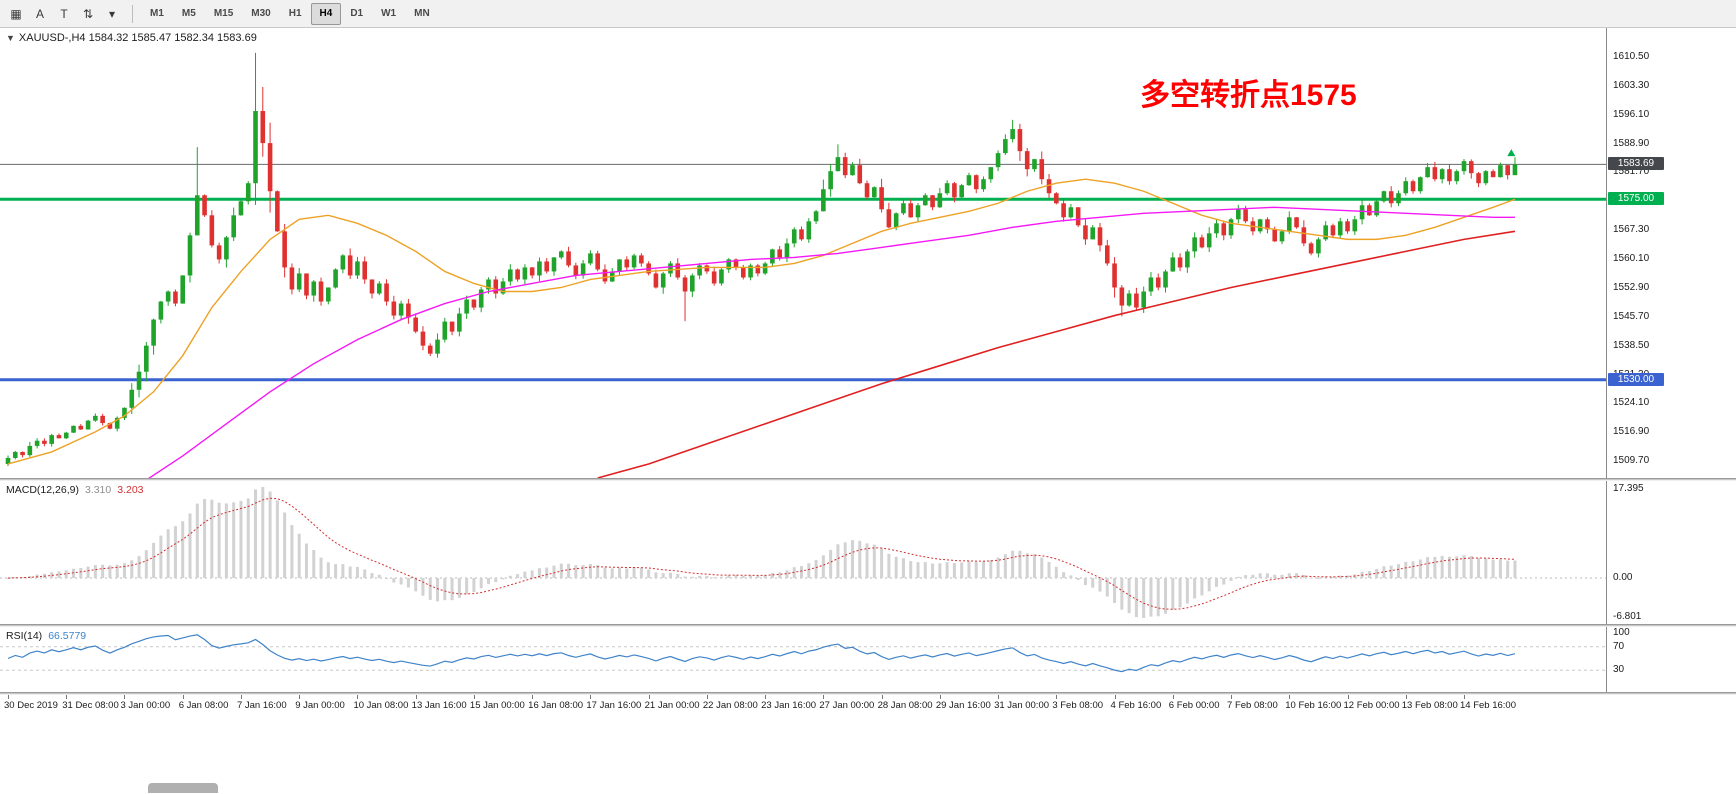 The width and height of the screenshot is (1736, 794). I want to click on cursor-tool-icon: A, so click(39, 13).